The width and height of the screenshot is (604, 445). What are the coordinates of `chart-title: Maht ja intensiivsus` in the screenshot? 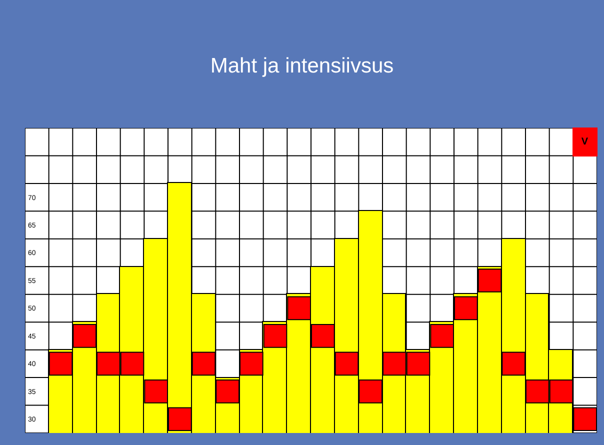 It's located at (302, 66).